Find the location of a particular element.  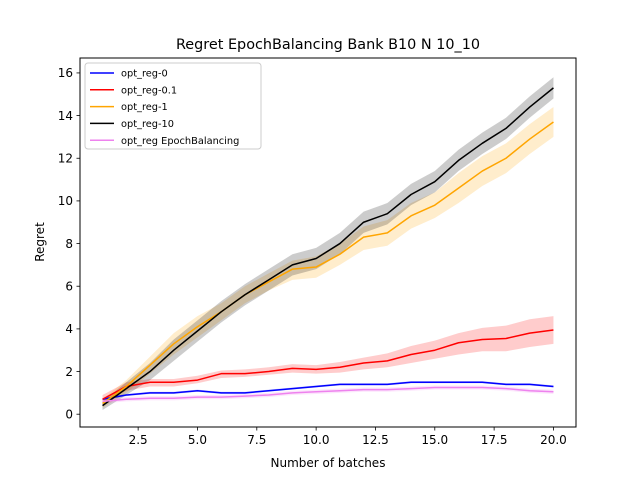

x-tick-label: 17.5 is located at coordinates (494, 440).